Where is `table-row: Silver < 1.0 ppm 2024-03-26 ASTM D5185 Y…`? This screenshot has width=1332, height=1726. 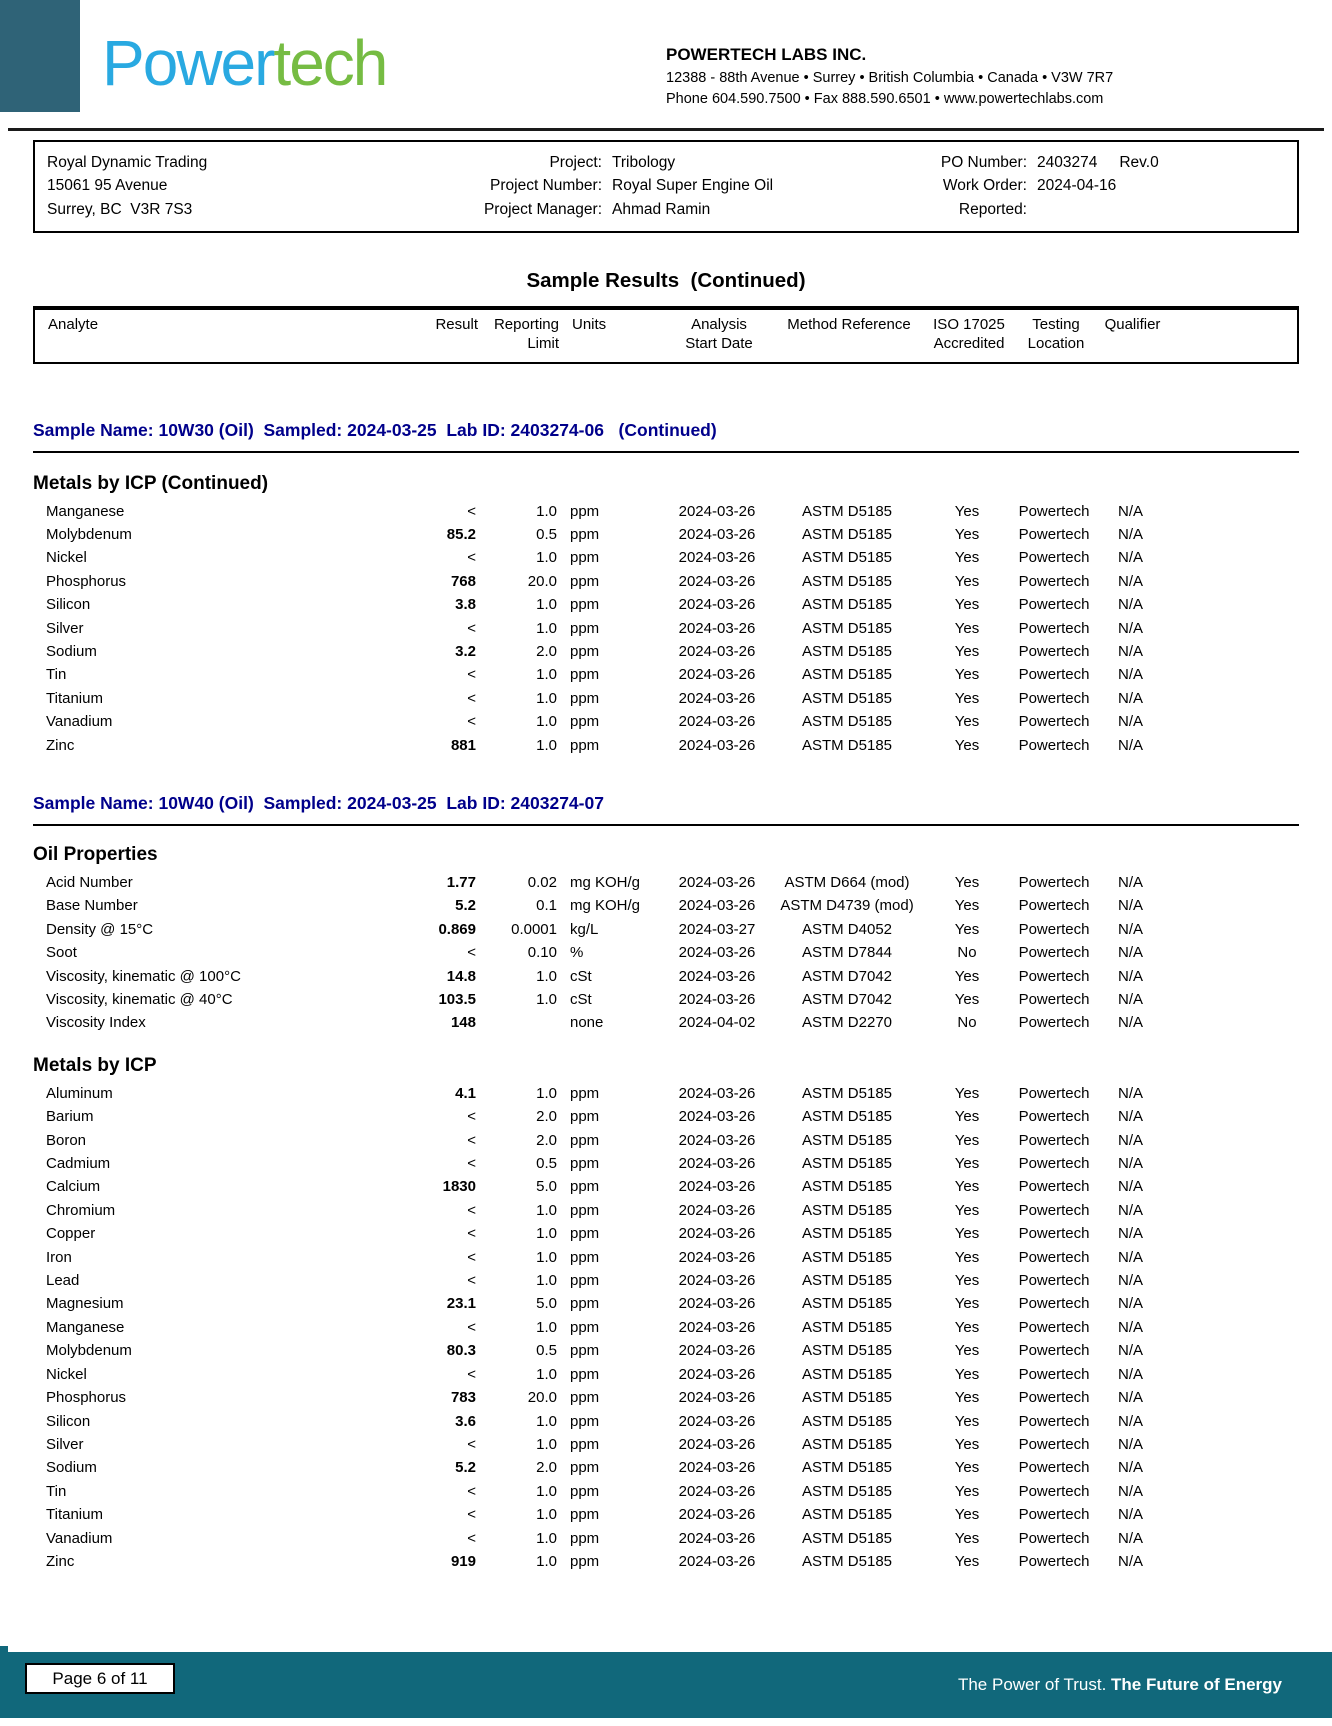 table-row: Silver < 1.0 ppm 2024-03-26 ASTM D5185 Y… is located at coordinates (666, 628).